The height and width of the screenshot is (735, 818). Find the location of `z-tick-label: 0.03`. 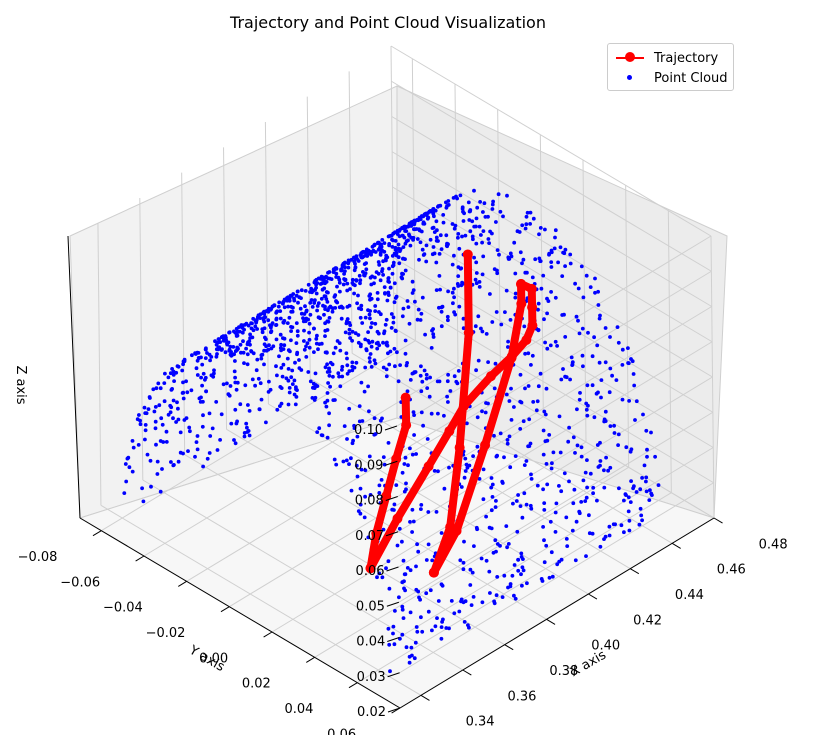

z-tick-label: 0.03 is located at coordinates (371, 677).